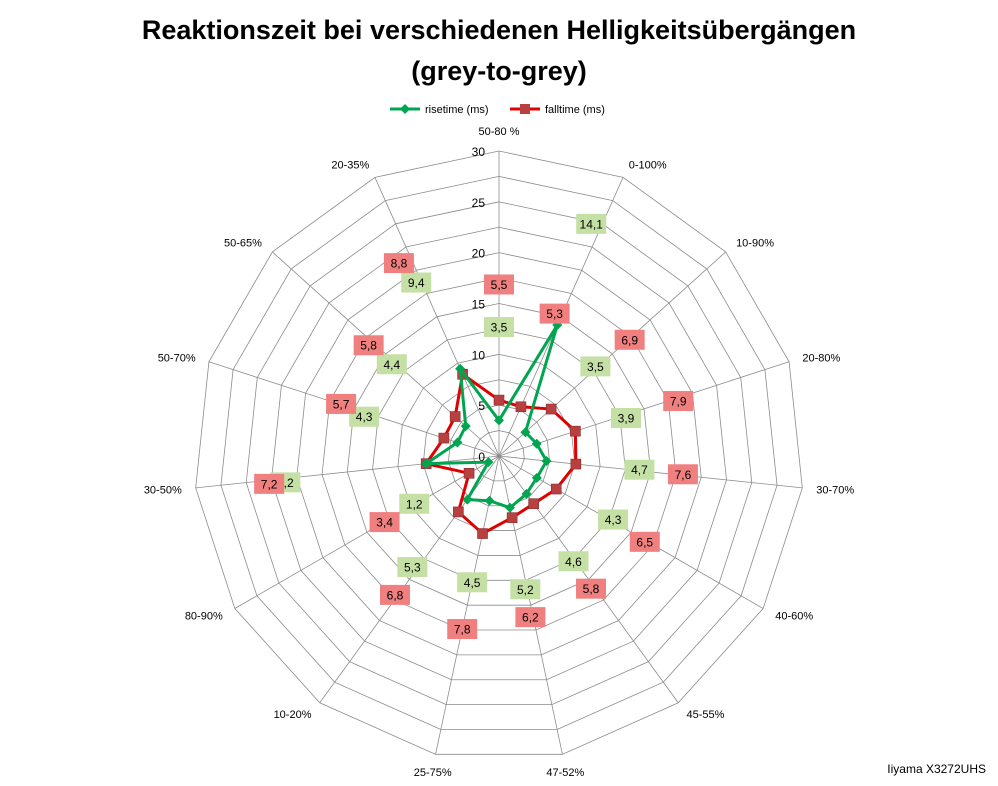  I want to click on radial-tick-label: 15, so click(479, 305).